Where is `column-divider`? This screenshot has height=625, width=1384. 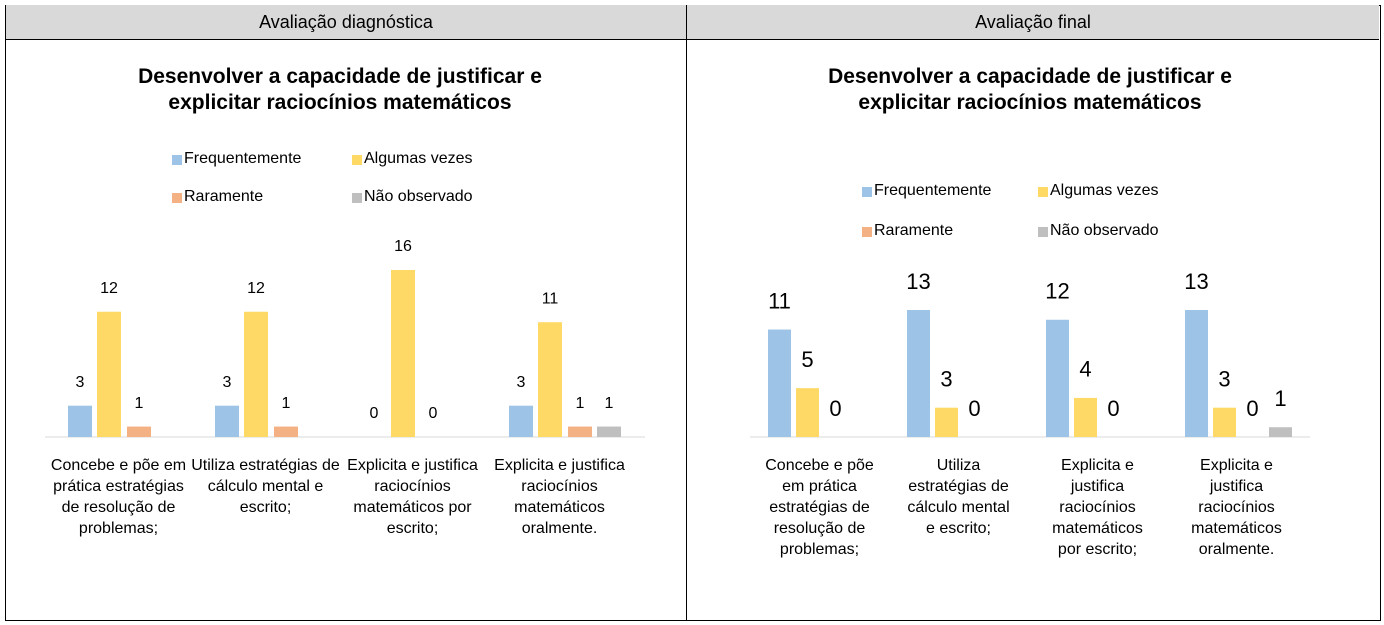 column-divider is located at coordinates (686, 313).